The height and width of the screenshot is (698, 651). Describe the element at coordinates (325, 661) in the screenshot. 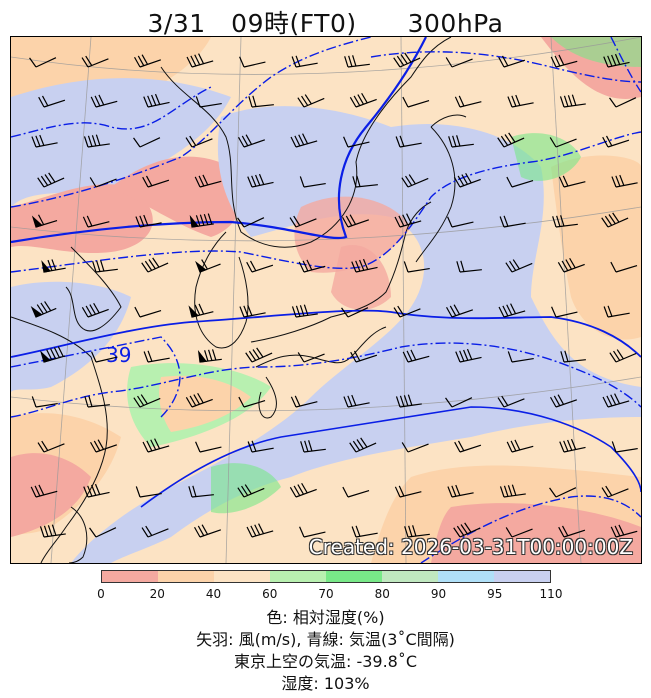

I see `caption-tokyo-temperature: 東京上空の気温: -39.8˚C` at that location.